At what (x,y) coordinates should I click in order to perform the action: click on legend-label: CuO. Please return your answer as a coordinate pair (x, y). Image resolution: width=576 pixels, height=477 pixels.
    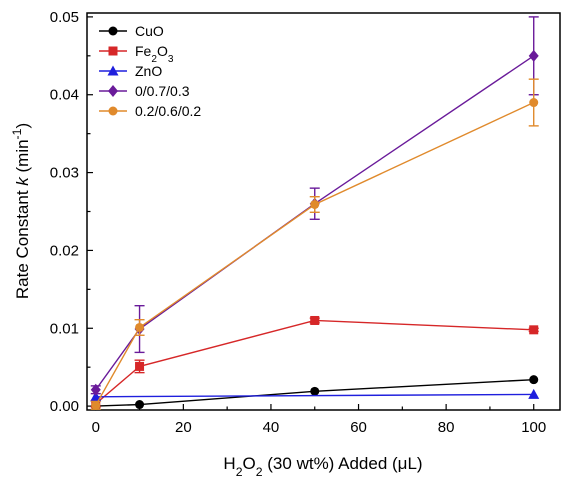
    Looking at the image, I should click on (149, 31).